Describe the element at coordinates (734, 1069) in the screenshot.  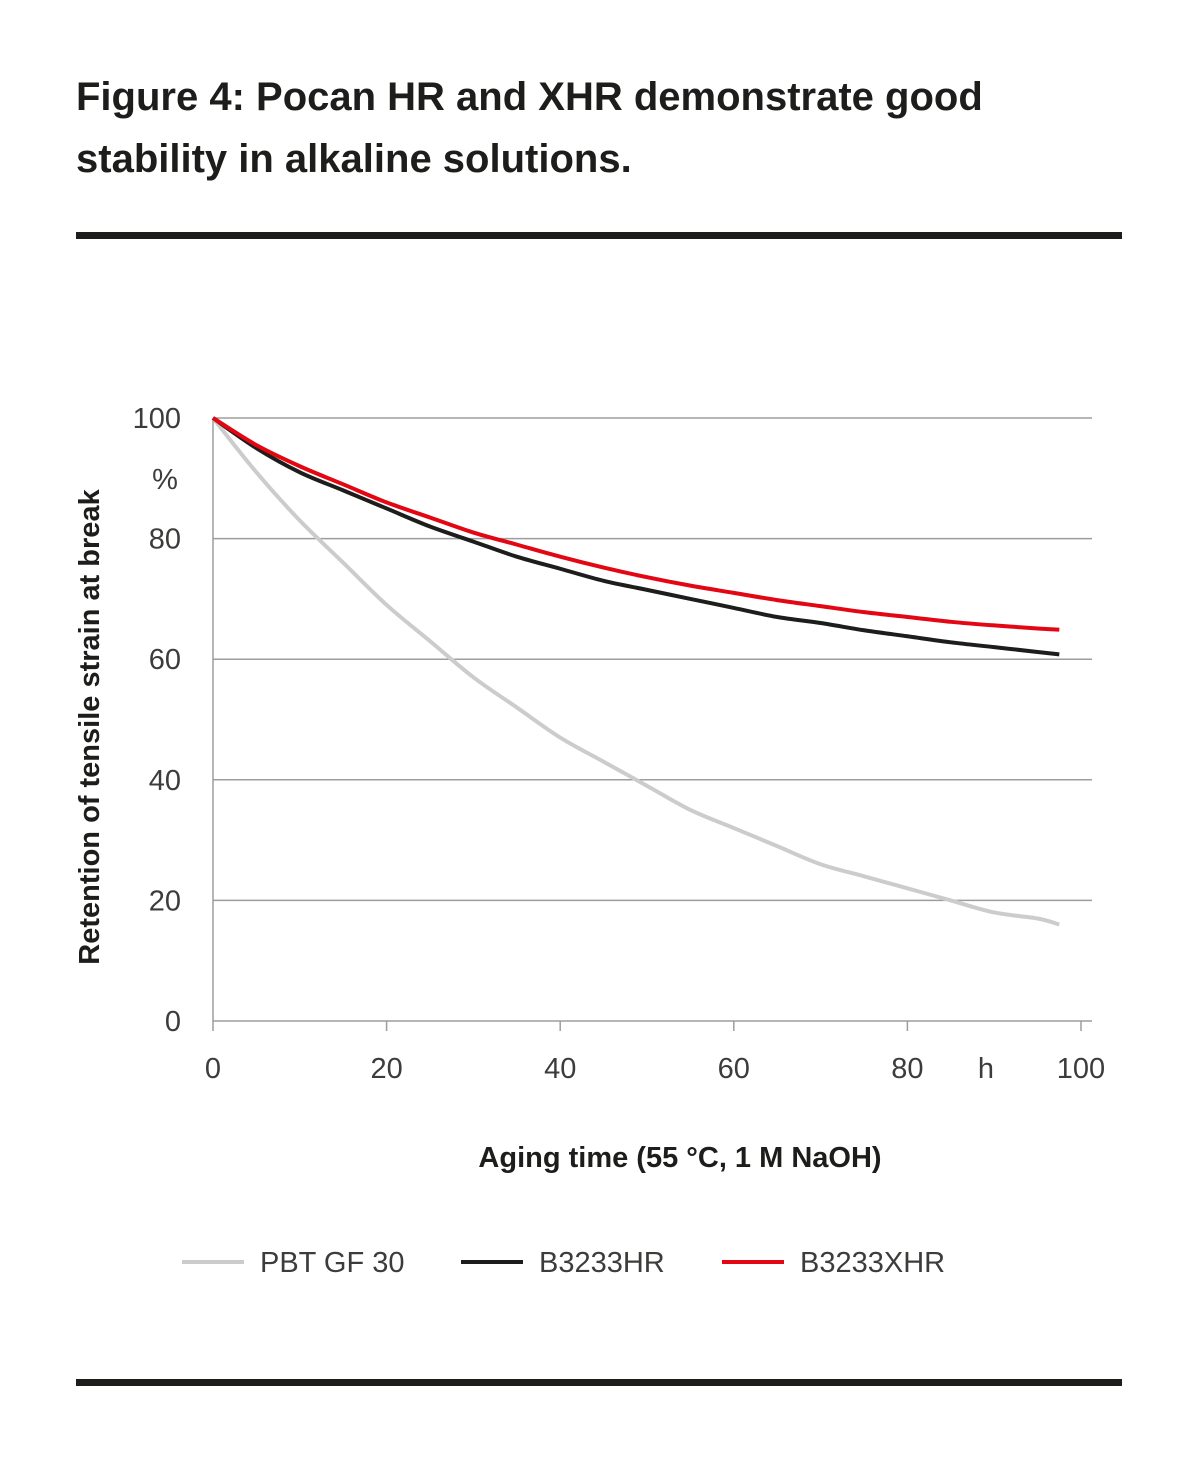
I see `x-tick-label-60: 60` at that location.